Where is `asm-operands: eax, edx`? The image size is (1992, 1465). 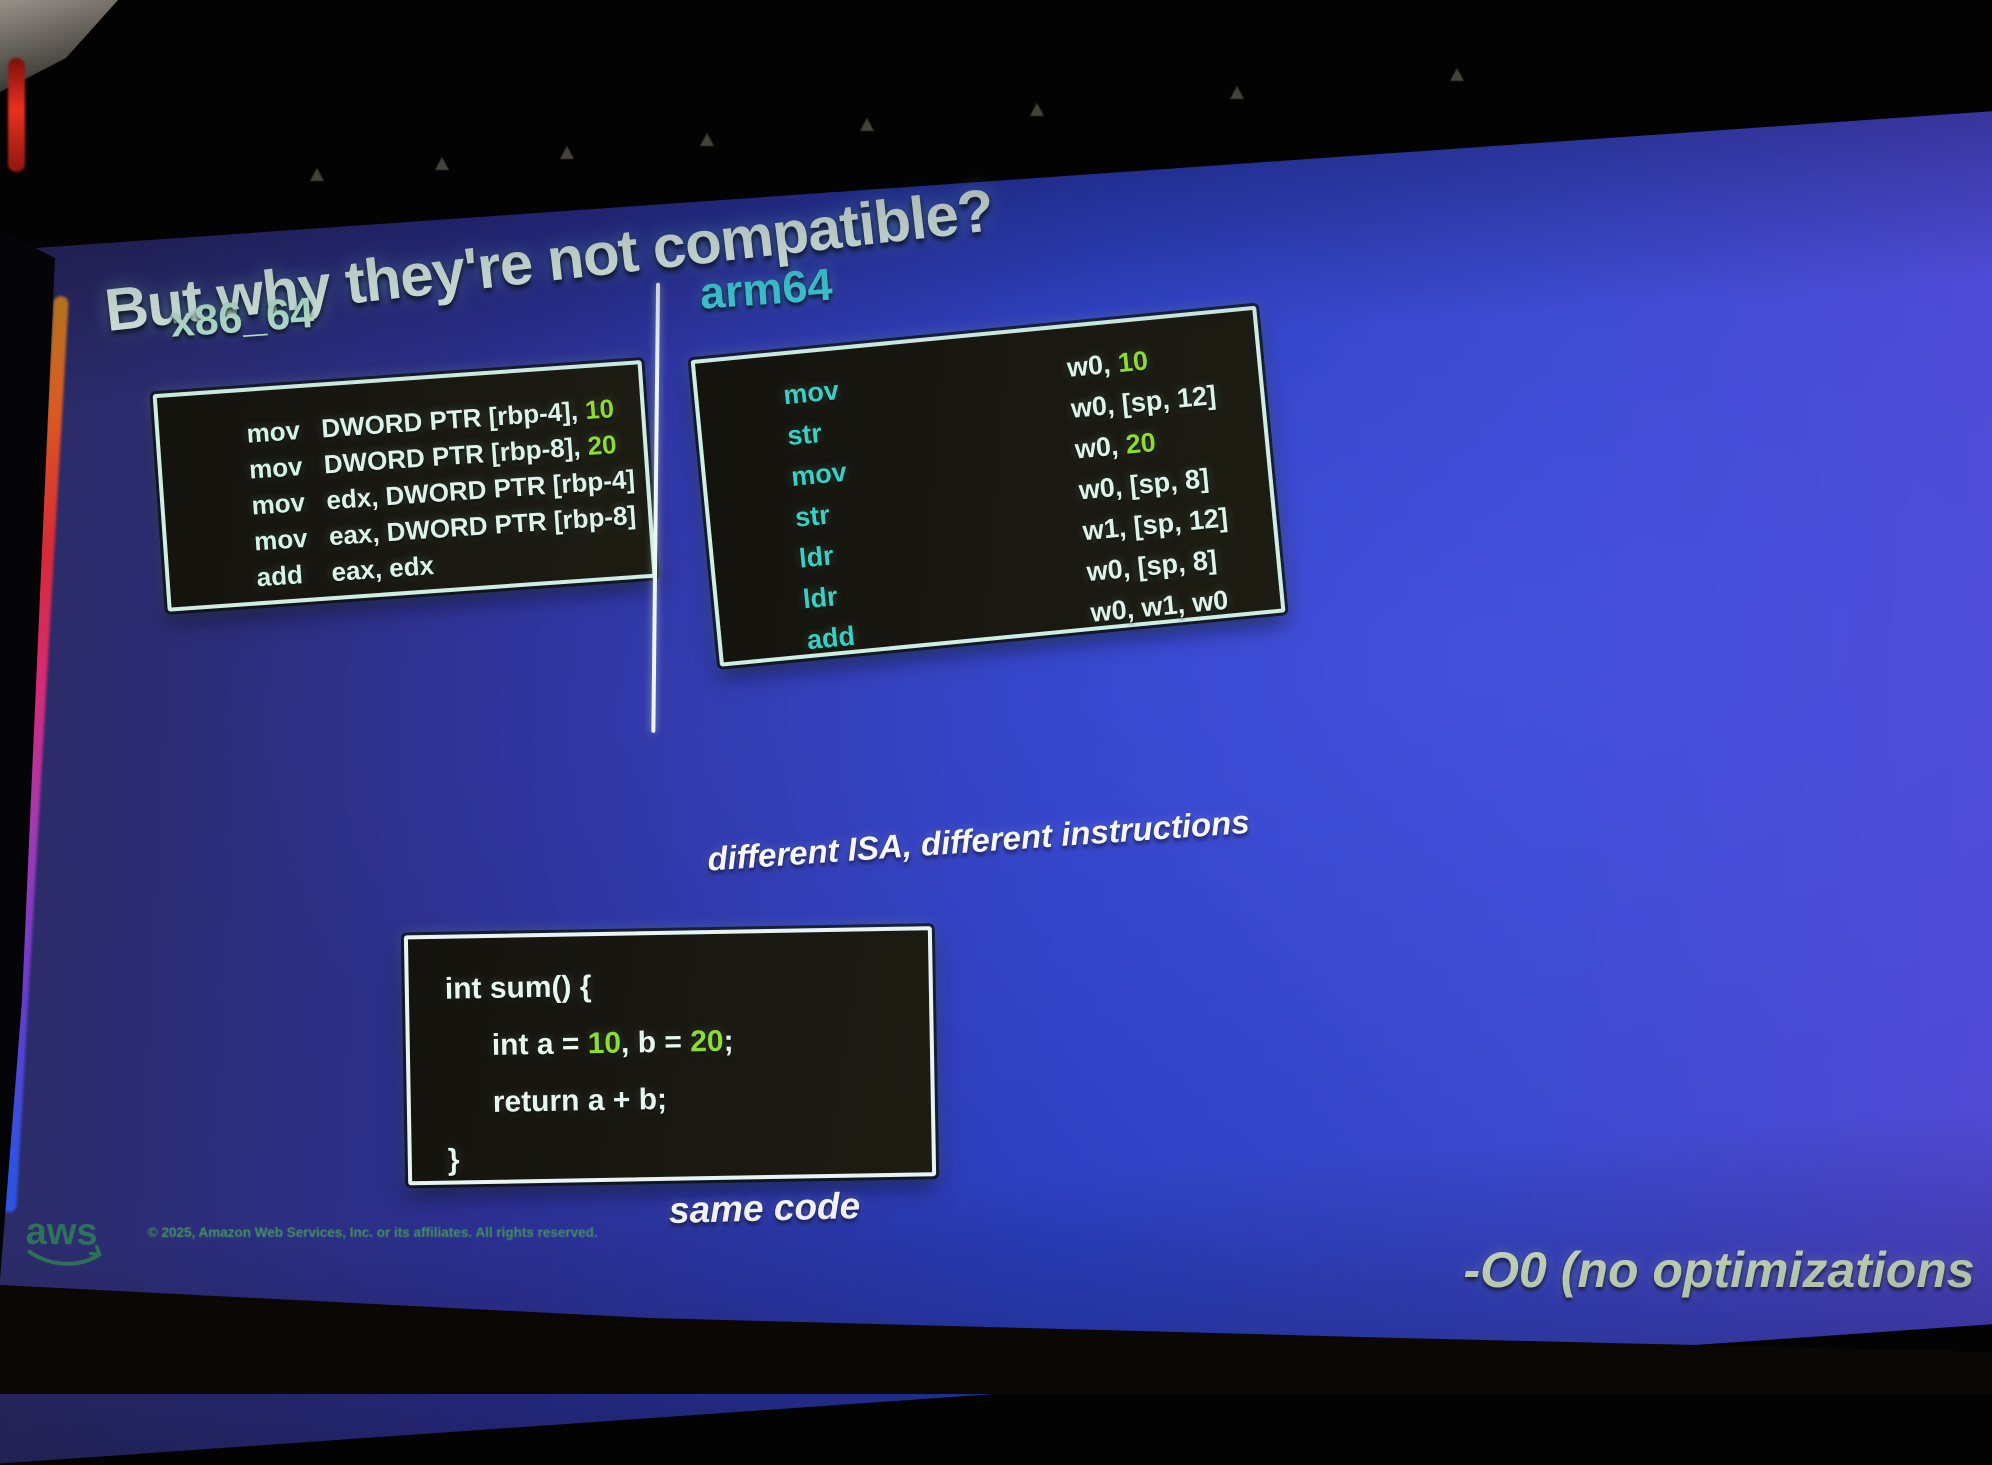
asm-operands: eax, edx is located at coordinates (382, 568).